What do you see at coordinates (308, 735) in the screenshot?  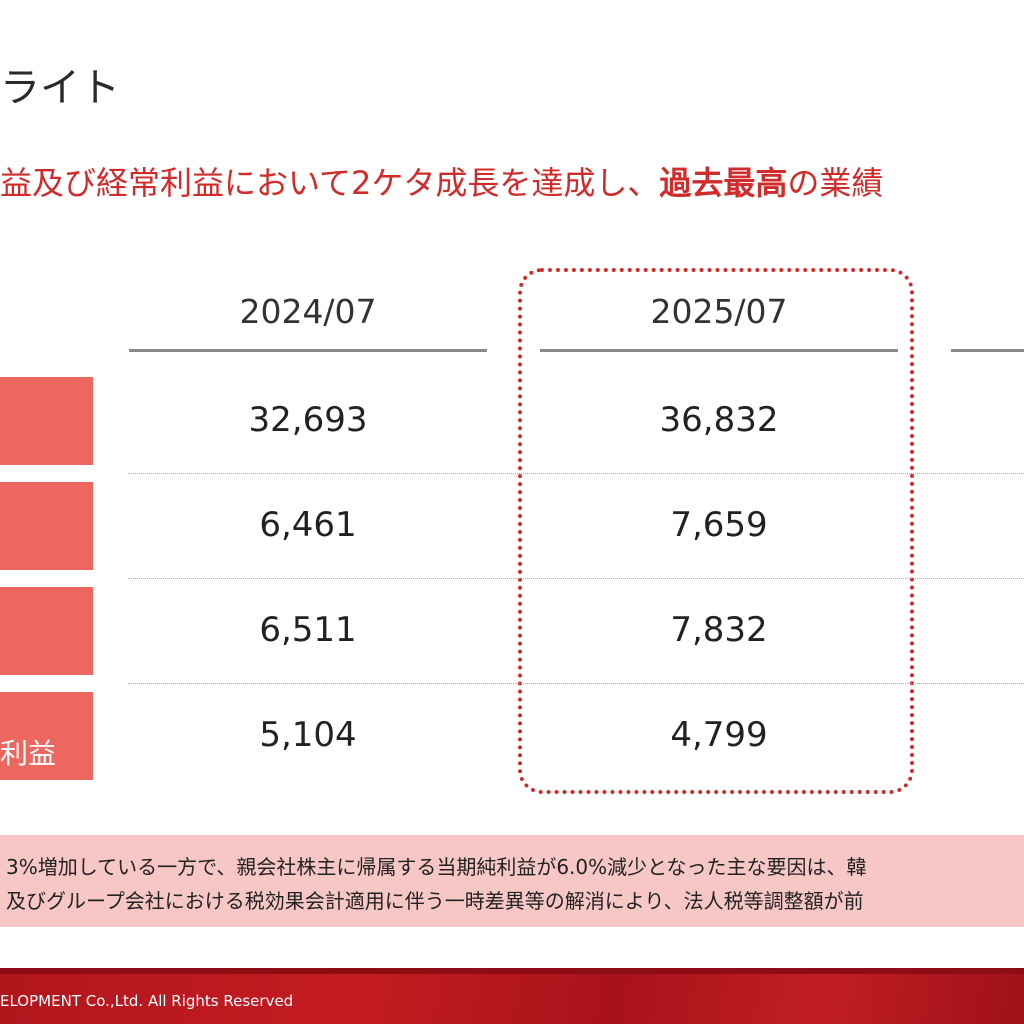 I see `cell-2024-row4: 5,104` at bounding box center [308, 735].